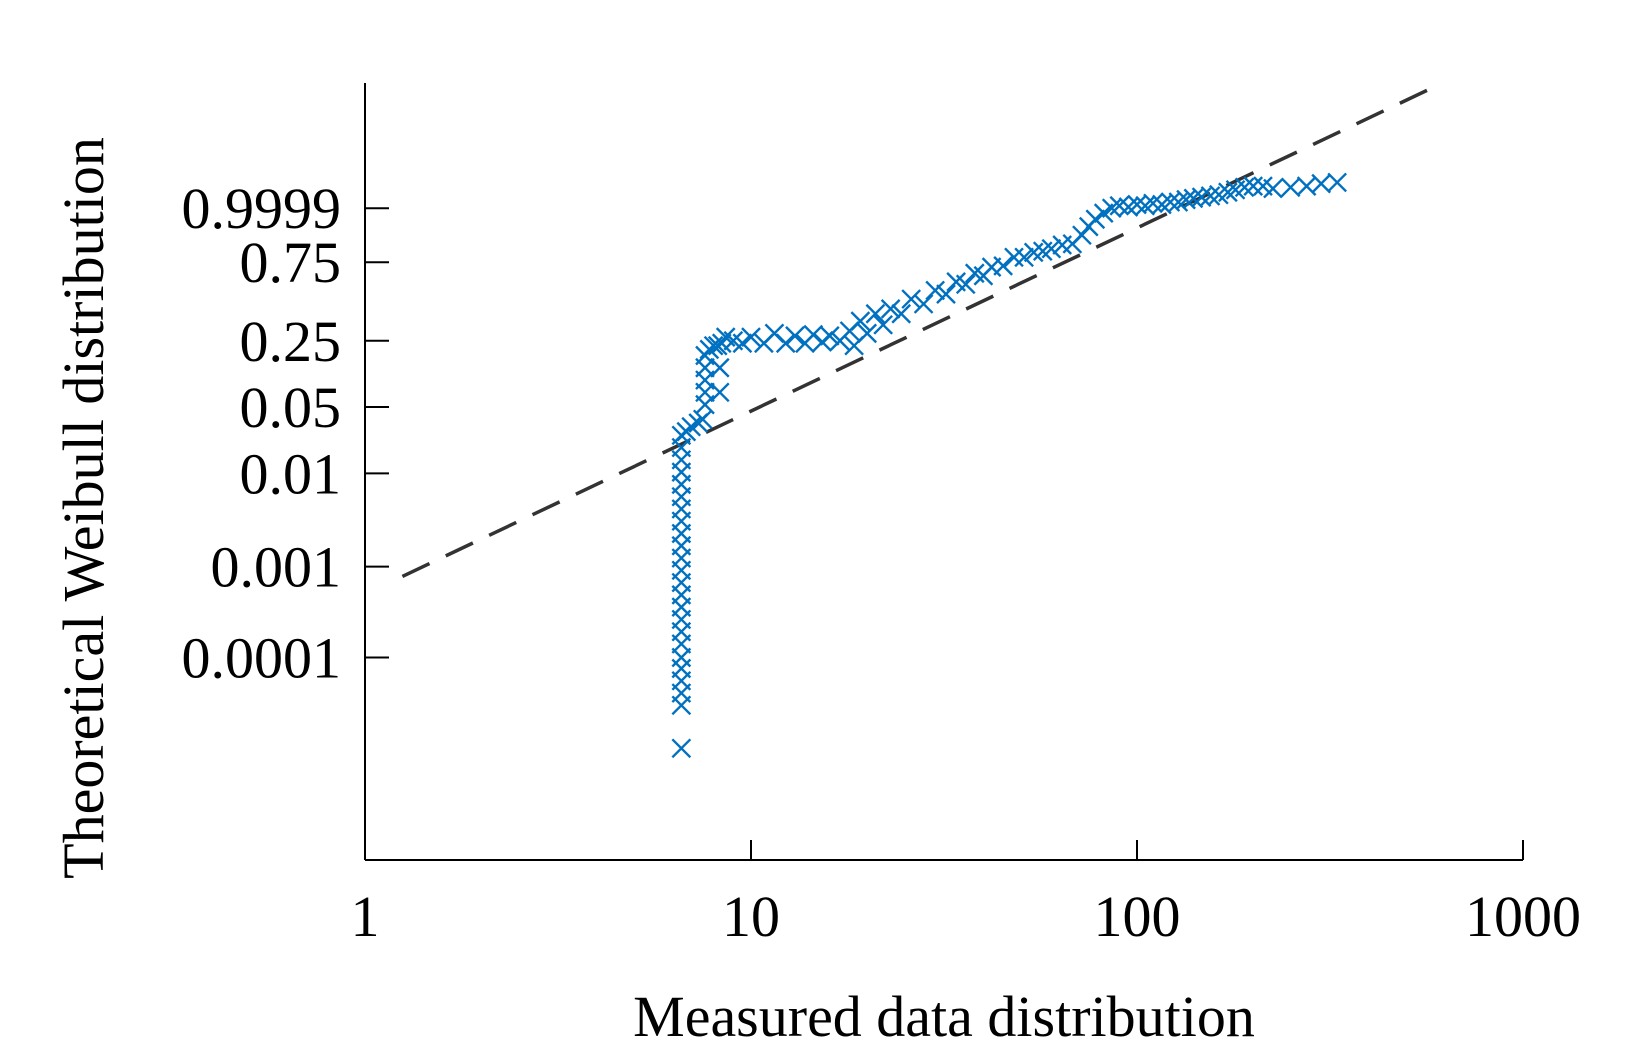 This screenshot has height=1064, width=1637. What do you see at coordinates (944, 1016) in the screenshot?
I see `x-axis-title: Measured data distribution` at bounding box center [944, 1016].